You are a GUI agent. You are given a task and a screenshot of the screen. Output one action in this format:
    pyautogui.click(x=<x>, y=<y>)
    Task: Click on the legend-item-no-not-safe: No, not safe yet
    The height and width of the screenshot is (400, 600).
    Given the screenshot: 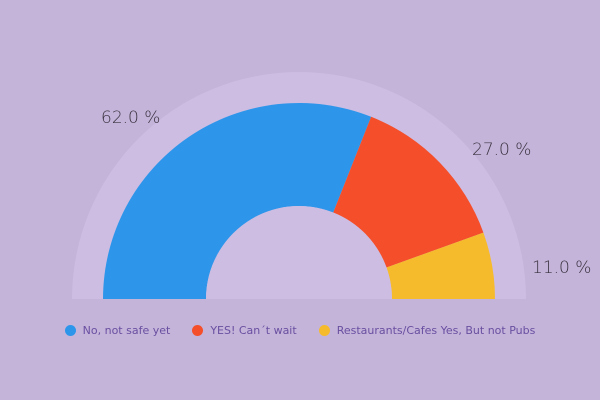 What is the action you would take?
    pyautogui.click(x=117, y=330)
    